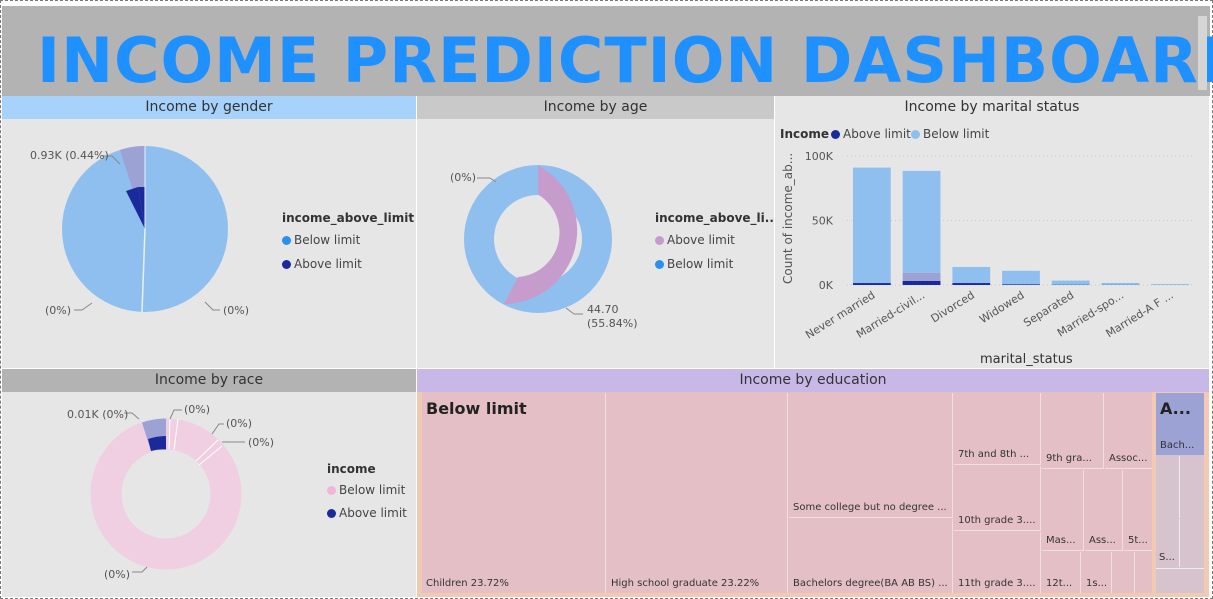 The image size is (1213, 599). Describe the element at coordinates (695, 240) in the screenshot. I see `age-legend-above: Above limit` at that location.